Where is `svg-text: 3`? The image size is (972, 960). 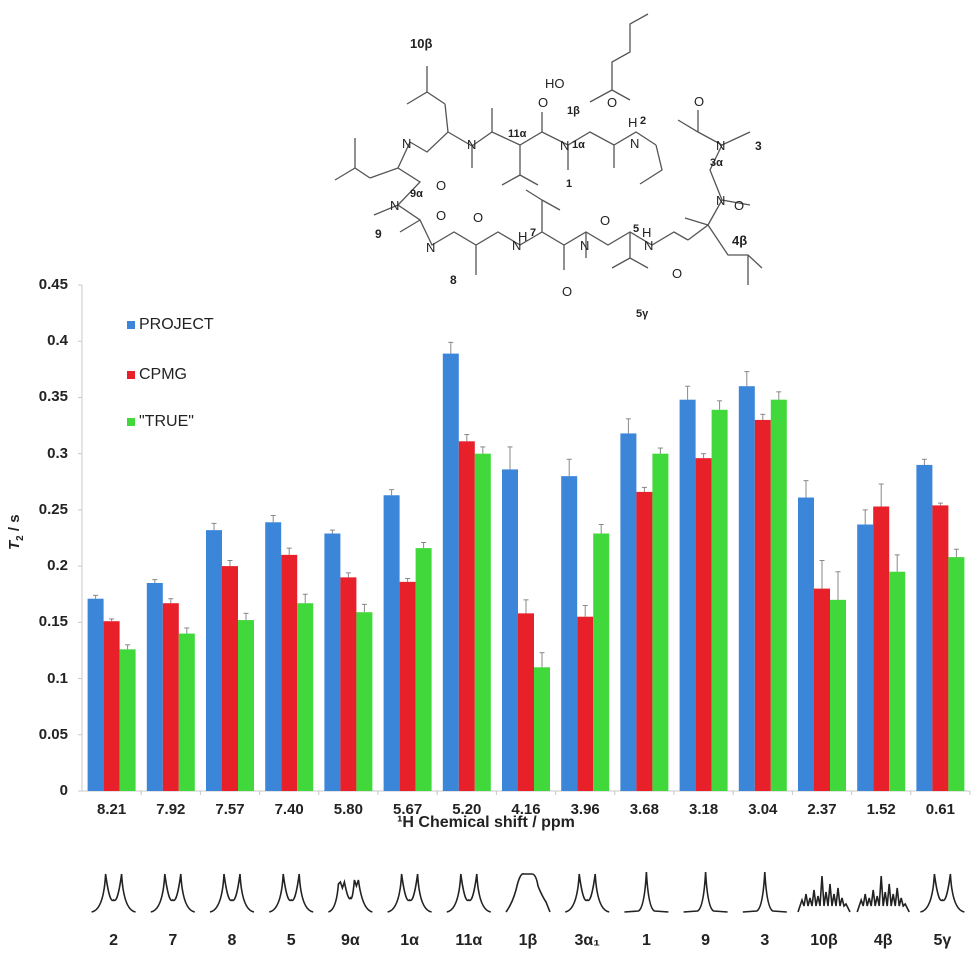 svg-text: 3 is located at coordinates (758, 146).